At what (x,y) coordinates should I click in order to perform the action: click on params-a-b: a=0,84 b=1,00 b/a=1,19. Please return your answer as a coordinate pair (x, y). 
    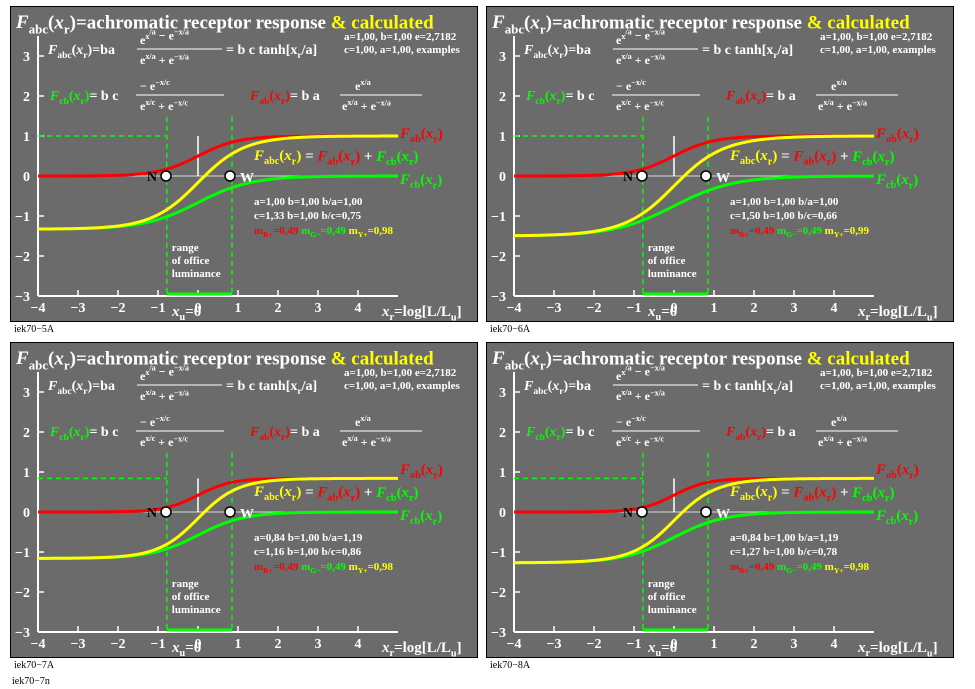
    Looking at the image, I should click on (308, 538).